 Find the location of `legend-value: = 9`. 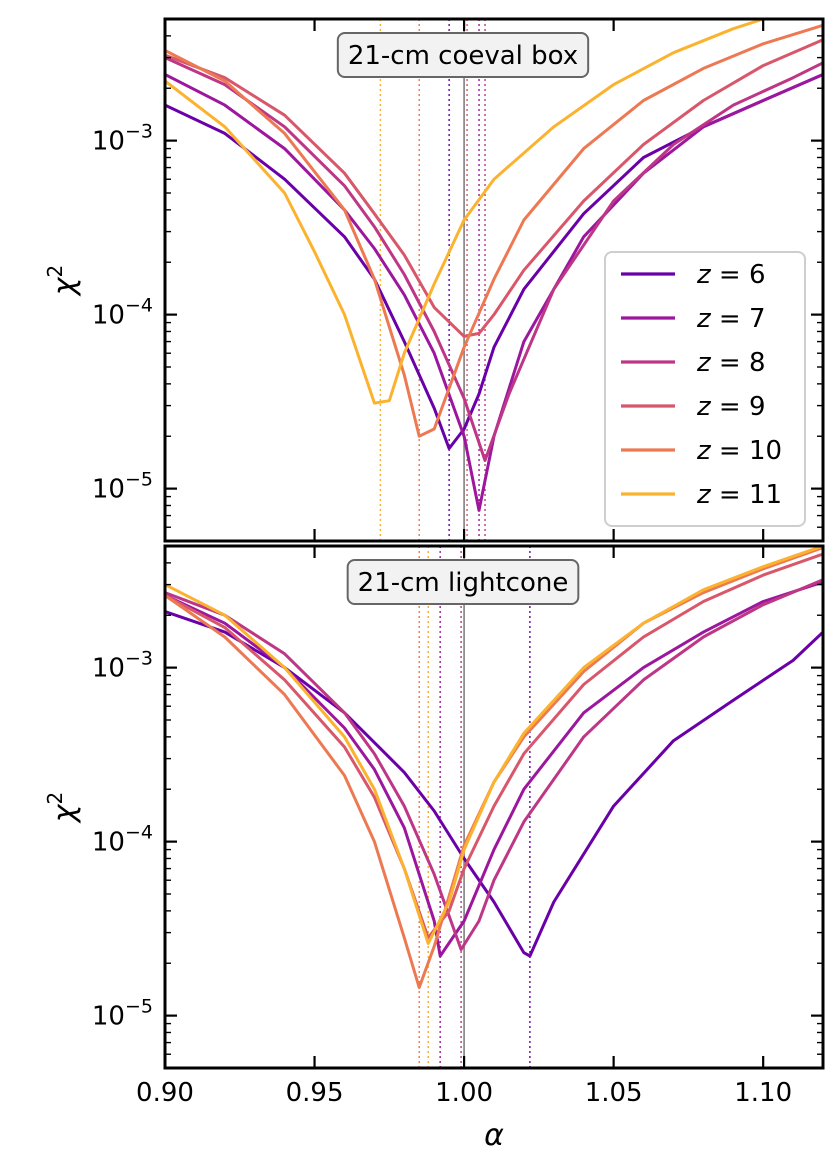

legend-value: = 9 is located at coordinates (738, 407).